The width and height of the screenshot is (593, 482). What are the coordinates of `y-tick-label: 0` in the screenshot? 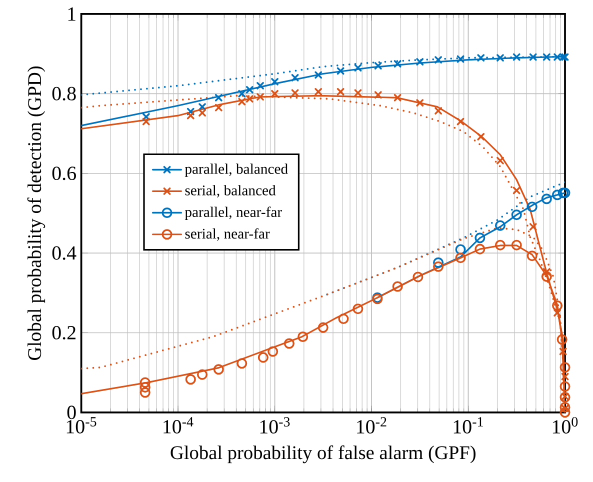 It's located at (71, 413).